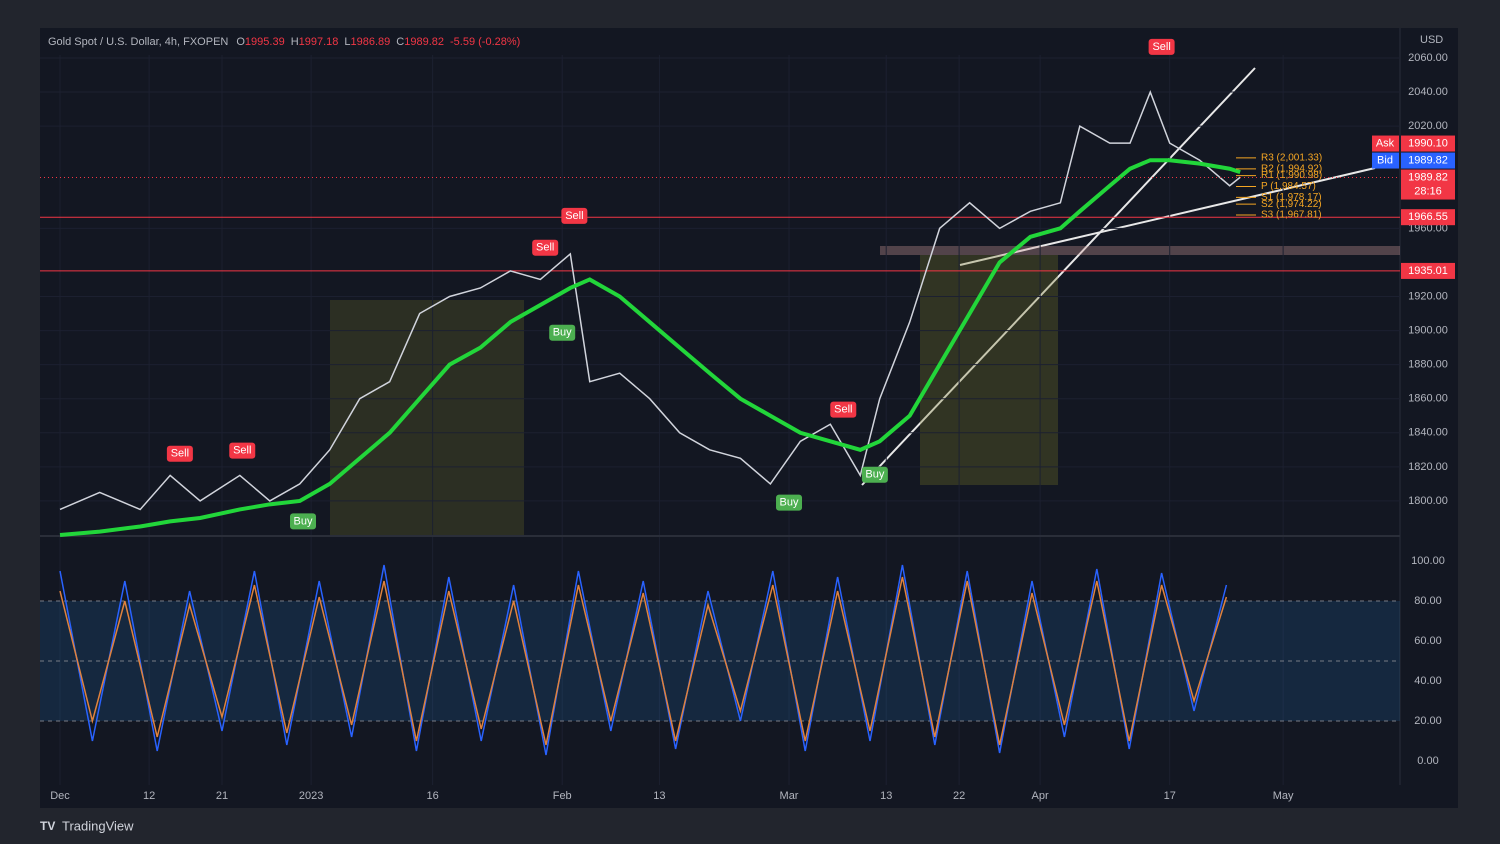 The image size is (1500, 844). Describe the element at coordinates (1428, 501) in the screenshot. I see `y-tick-label: 1800.00` at that location.